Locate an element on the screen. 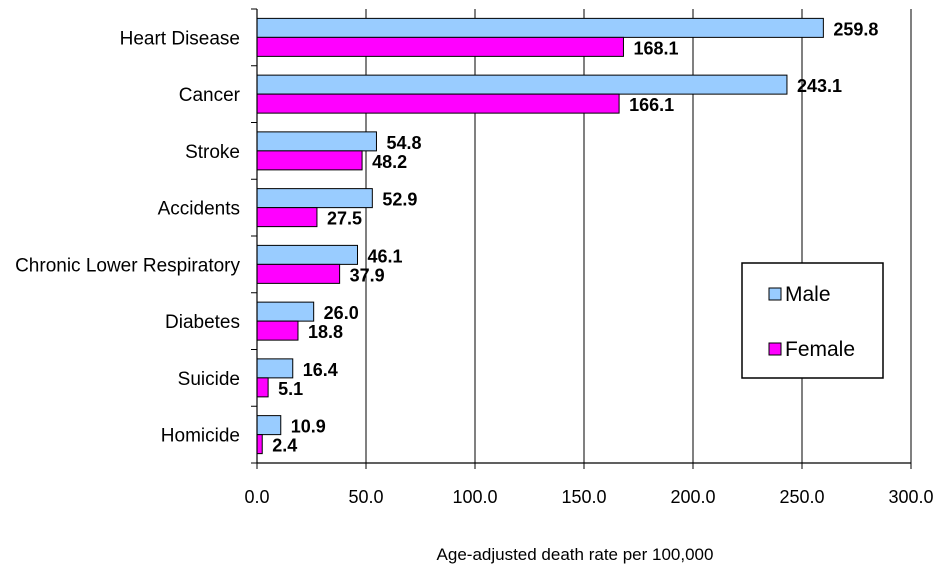 This screenshot has height=570, width=936. category-label: Suicide is located at coordinates (209, 379).